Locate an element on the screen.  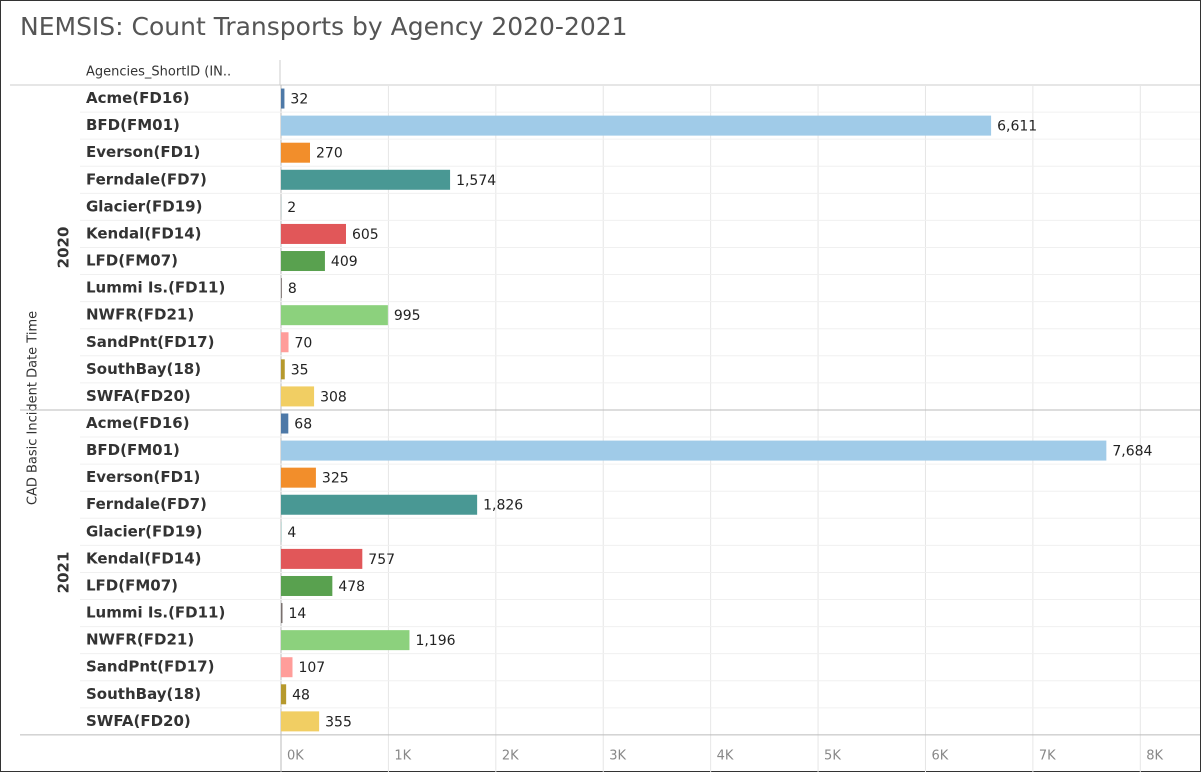
group-label: 2020 is located at coordinates (64, 248).